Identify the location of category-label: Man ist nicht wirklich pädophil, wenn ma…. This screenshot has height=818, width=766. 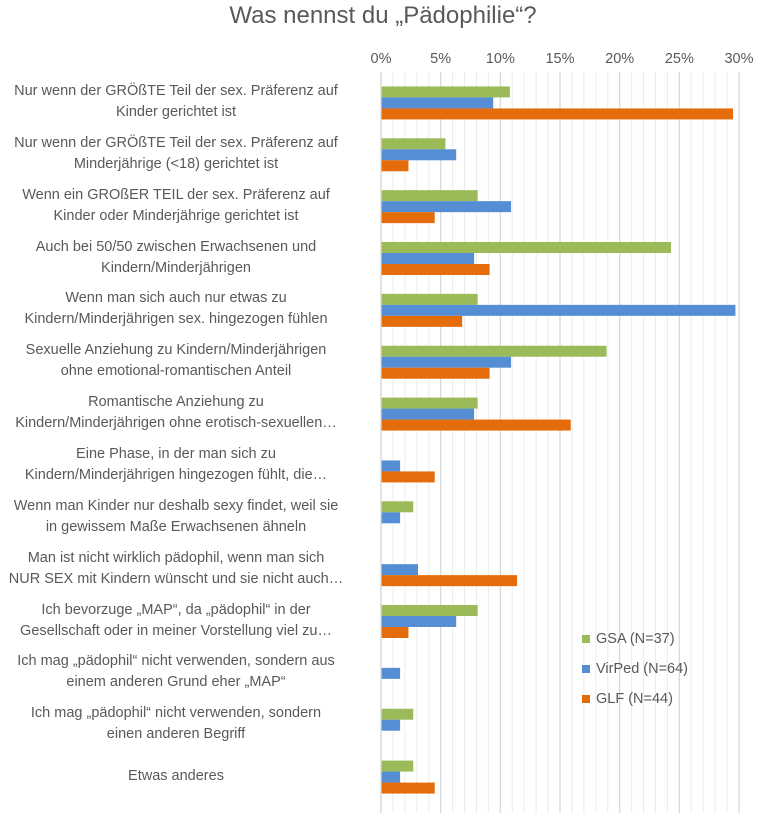
(183, 569).